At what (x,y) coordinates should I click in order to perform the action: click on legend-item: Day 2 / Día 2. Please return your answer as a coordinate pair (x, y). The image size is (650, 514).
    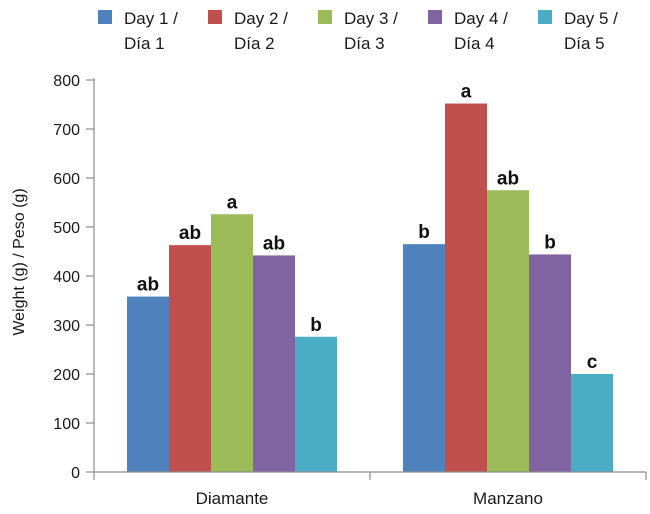
    Looking at the image, I should click on (248, 31).